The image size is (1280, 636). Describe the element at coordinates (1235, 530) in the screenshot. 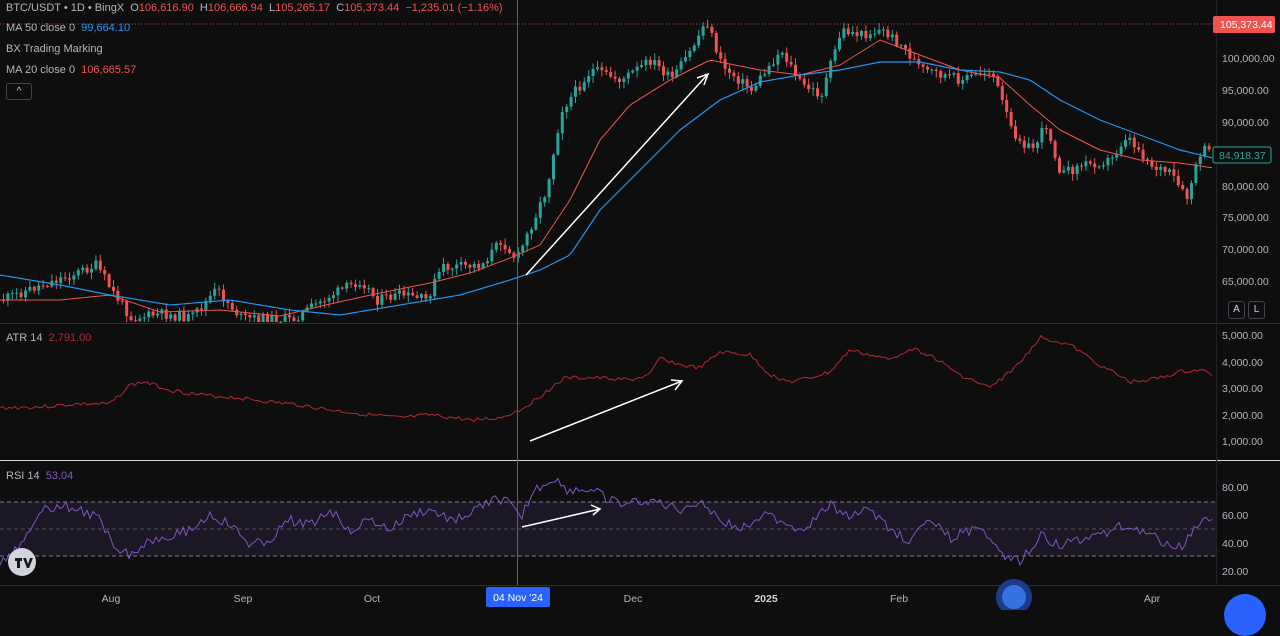

I see `rsi-axis: 80.00 60.00 40.00 20.00` at that location.